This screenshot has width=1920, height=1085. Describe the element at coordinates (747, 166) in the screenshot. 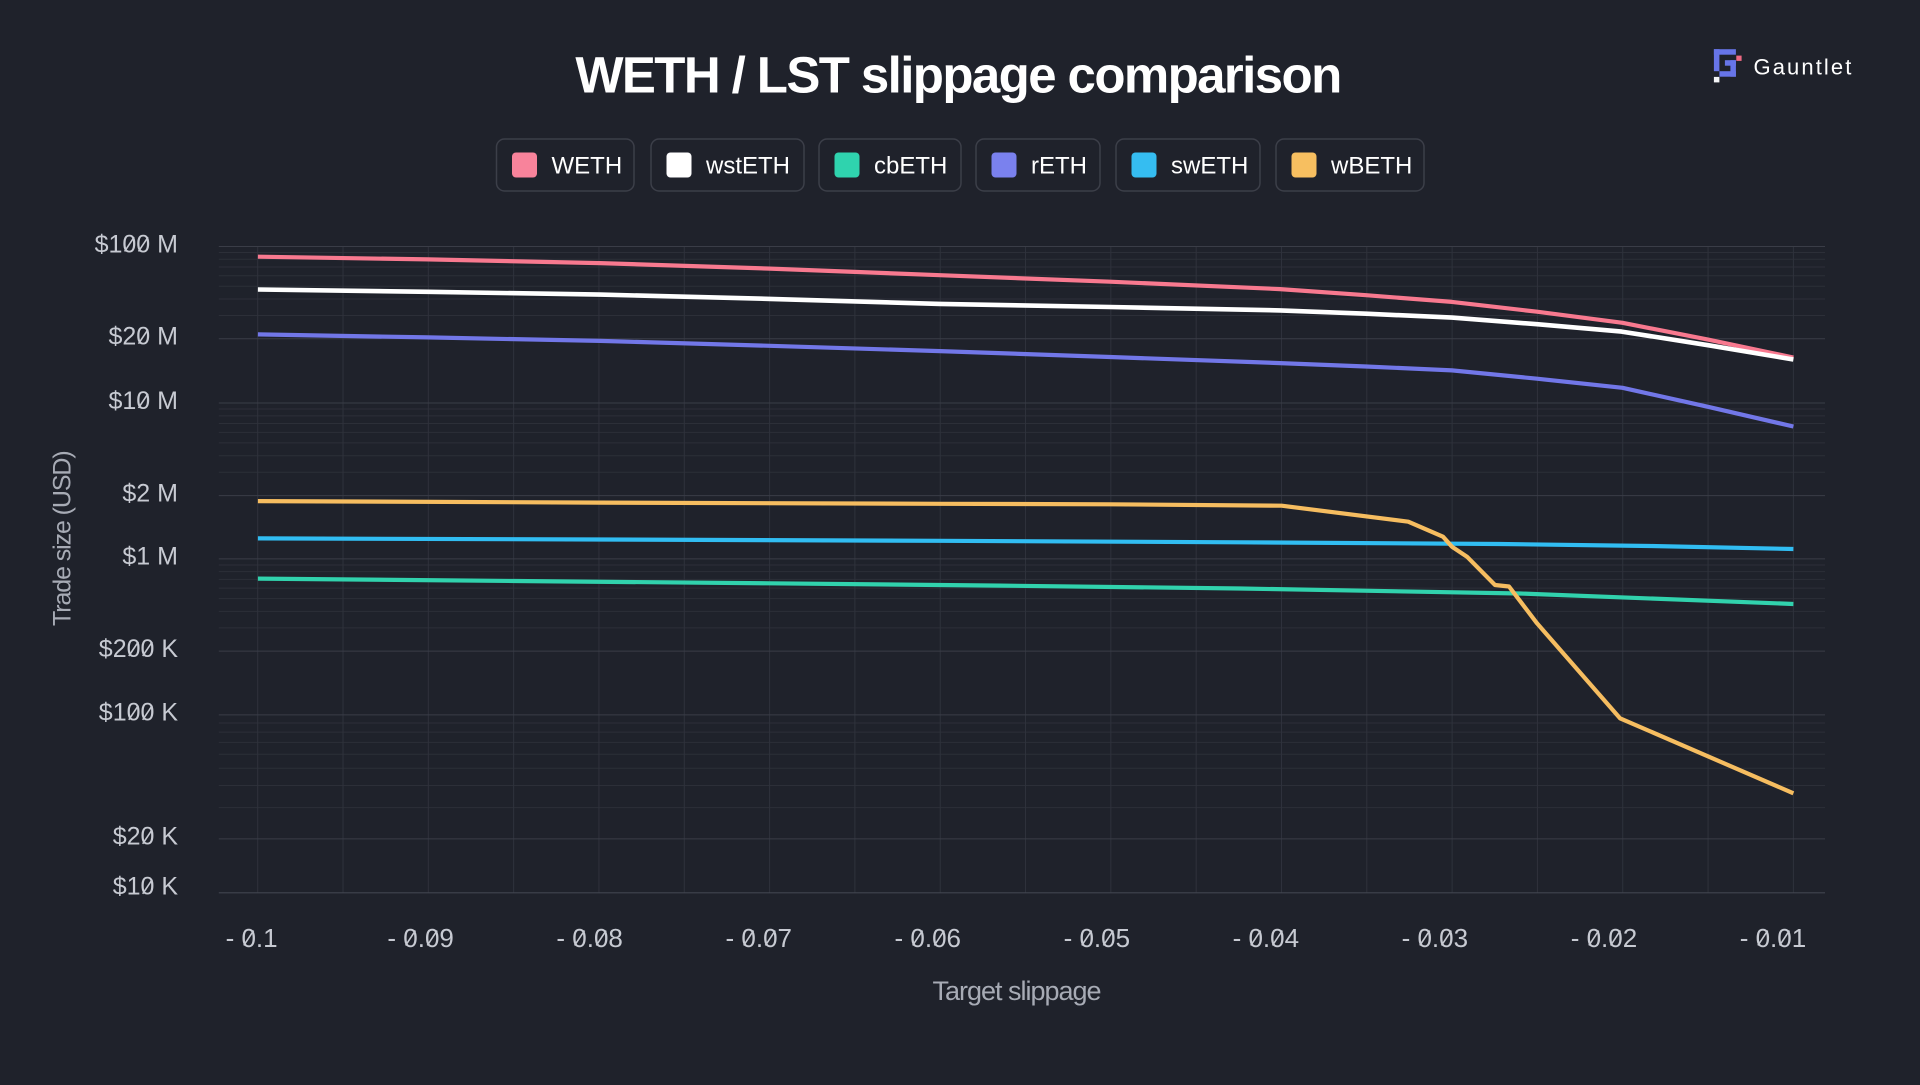

I see `svg-text: wstETH` at that location.